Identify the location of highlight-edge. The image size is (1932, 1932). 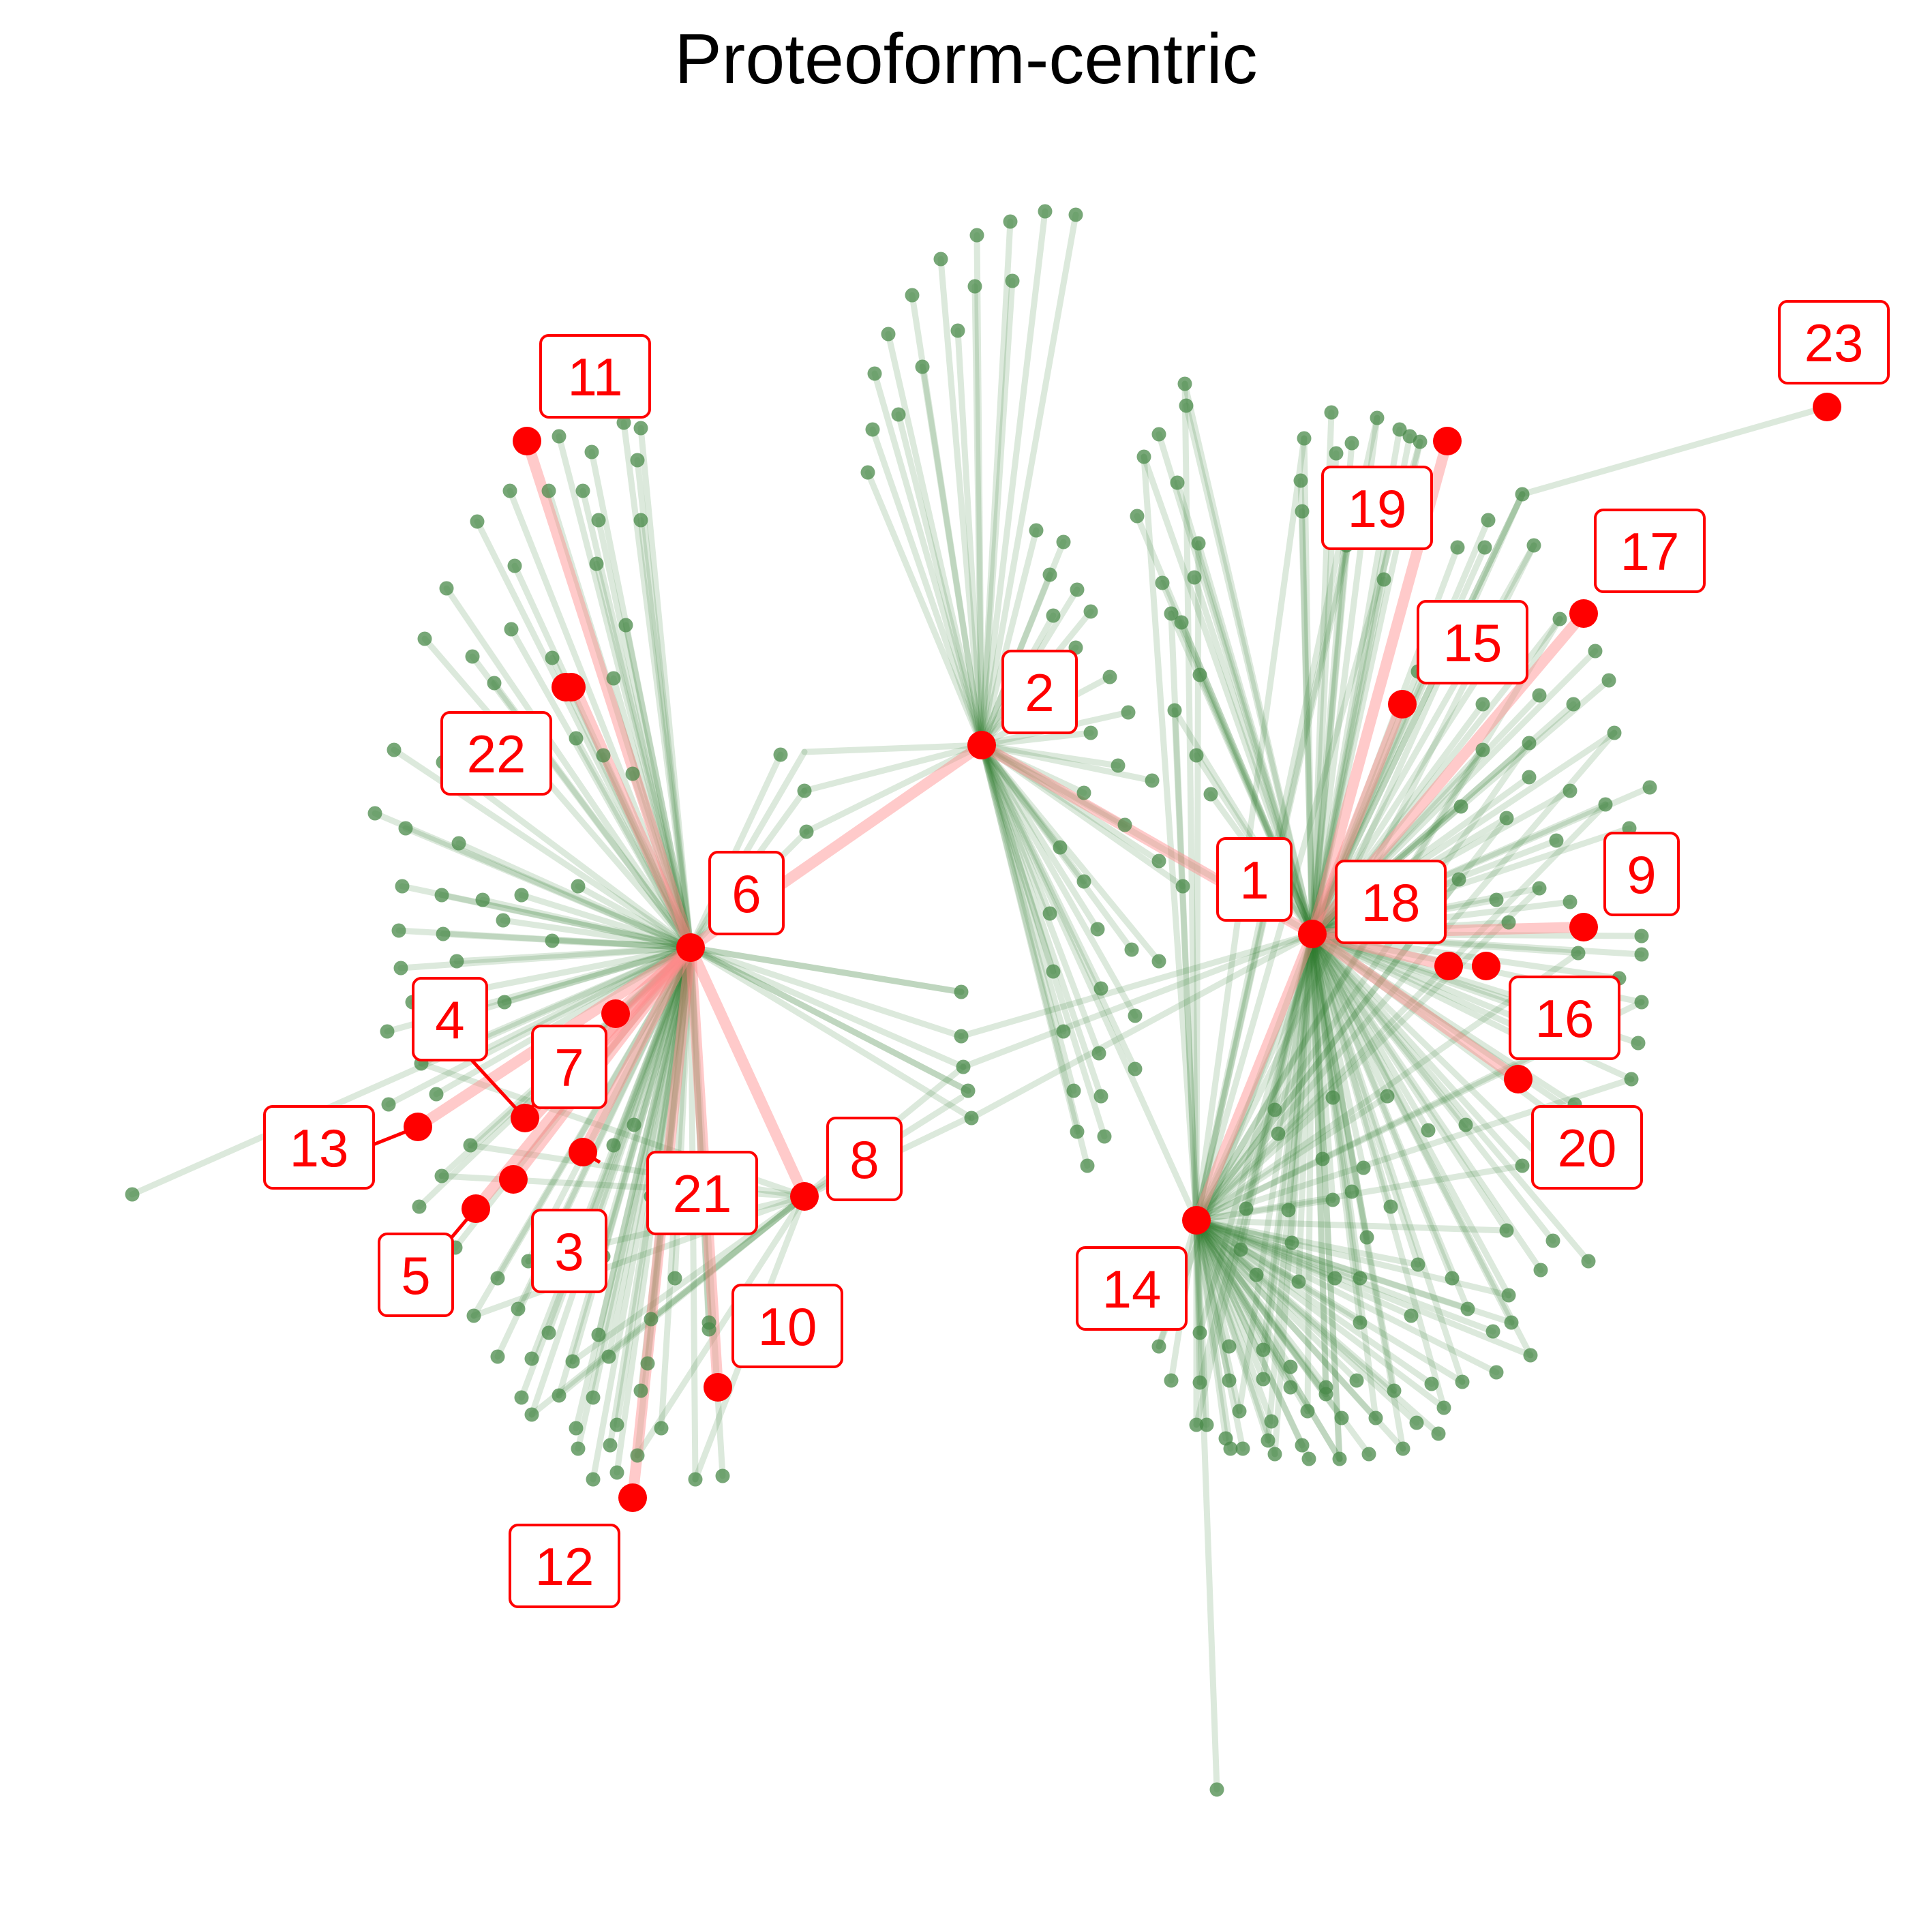
(632, 818).